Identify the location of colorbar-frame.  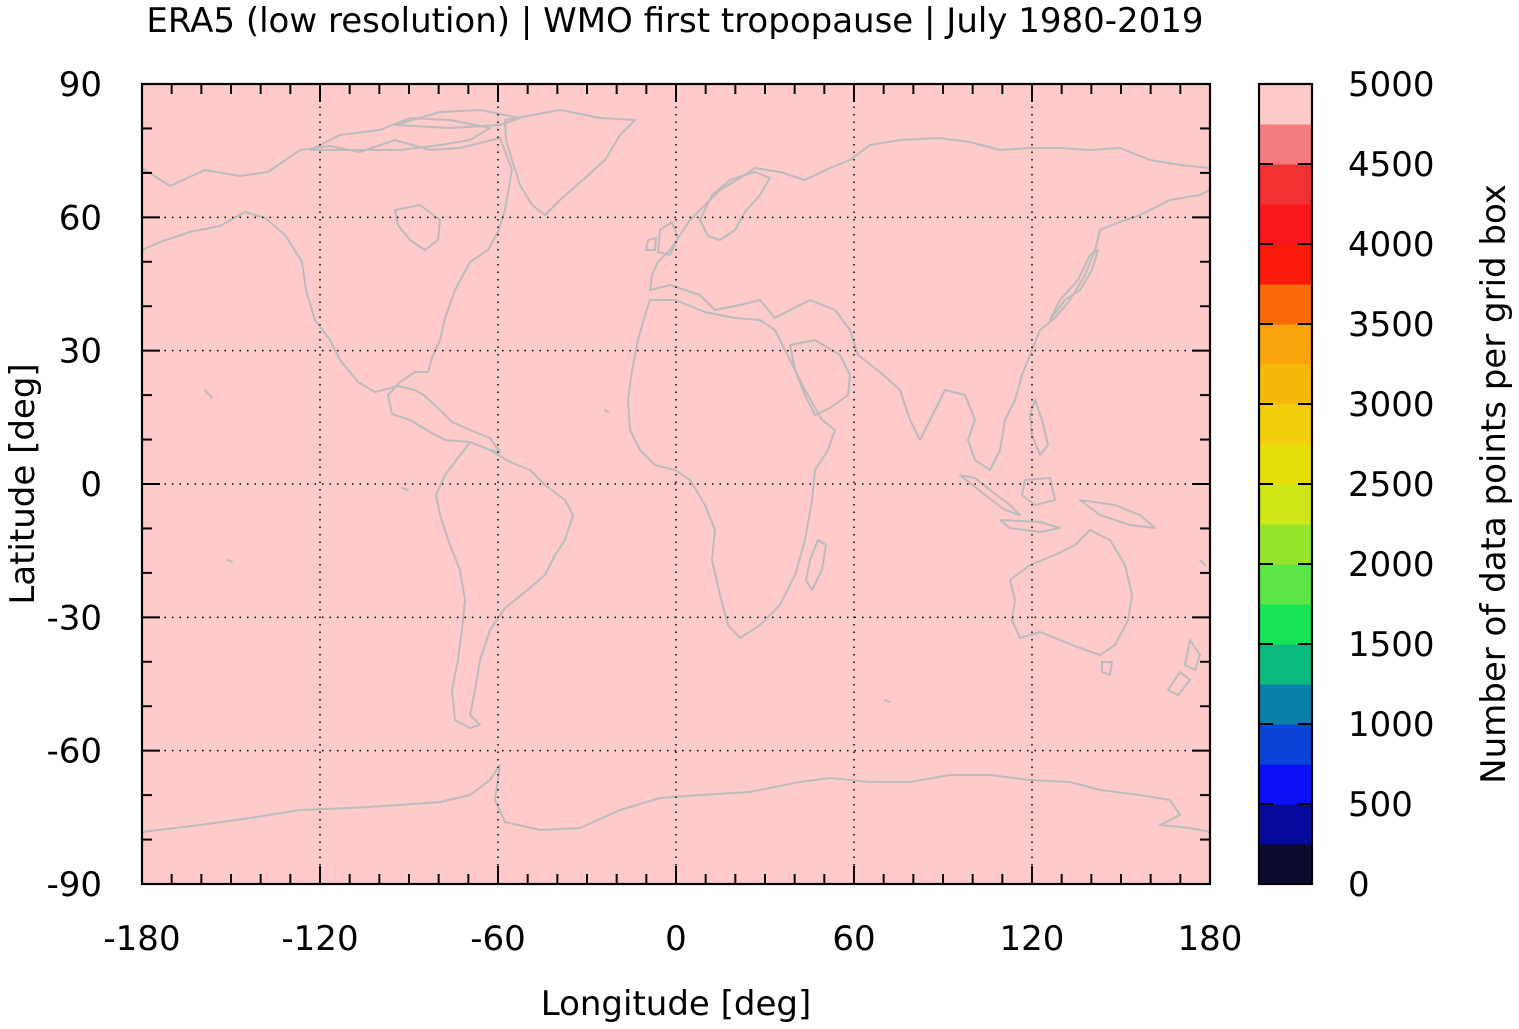
(1285, 484).